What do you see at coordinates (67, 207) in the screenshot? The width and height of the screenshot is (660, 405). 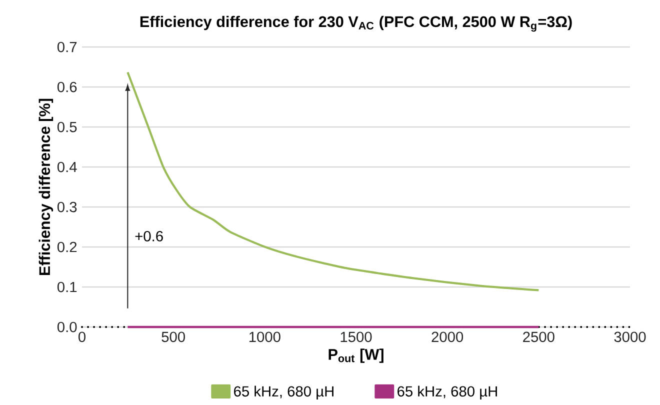 I see `y-tick-label: 0.3` at bounding box center [67, 207].